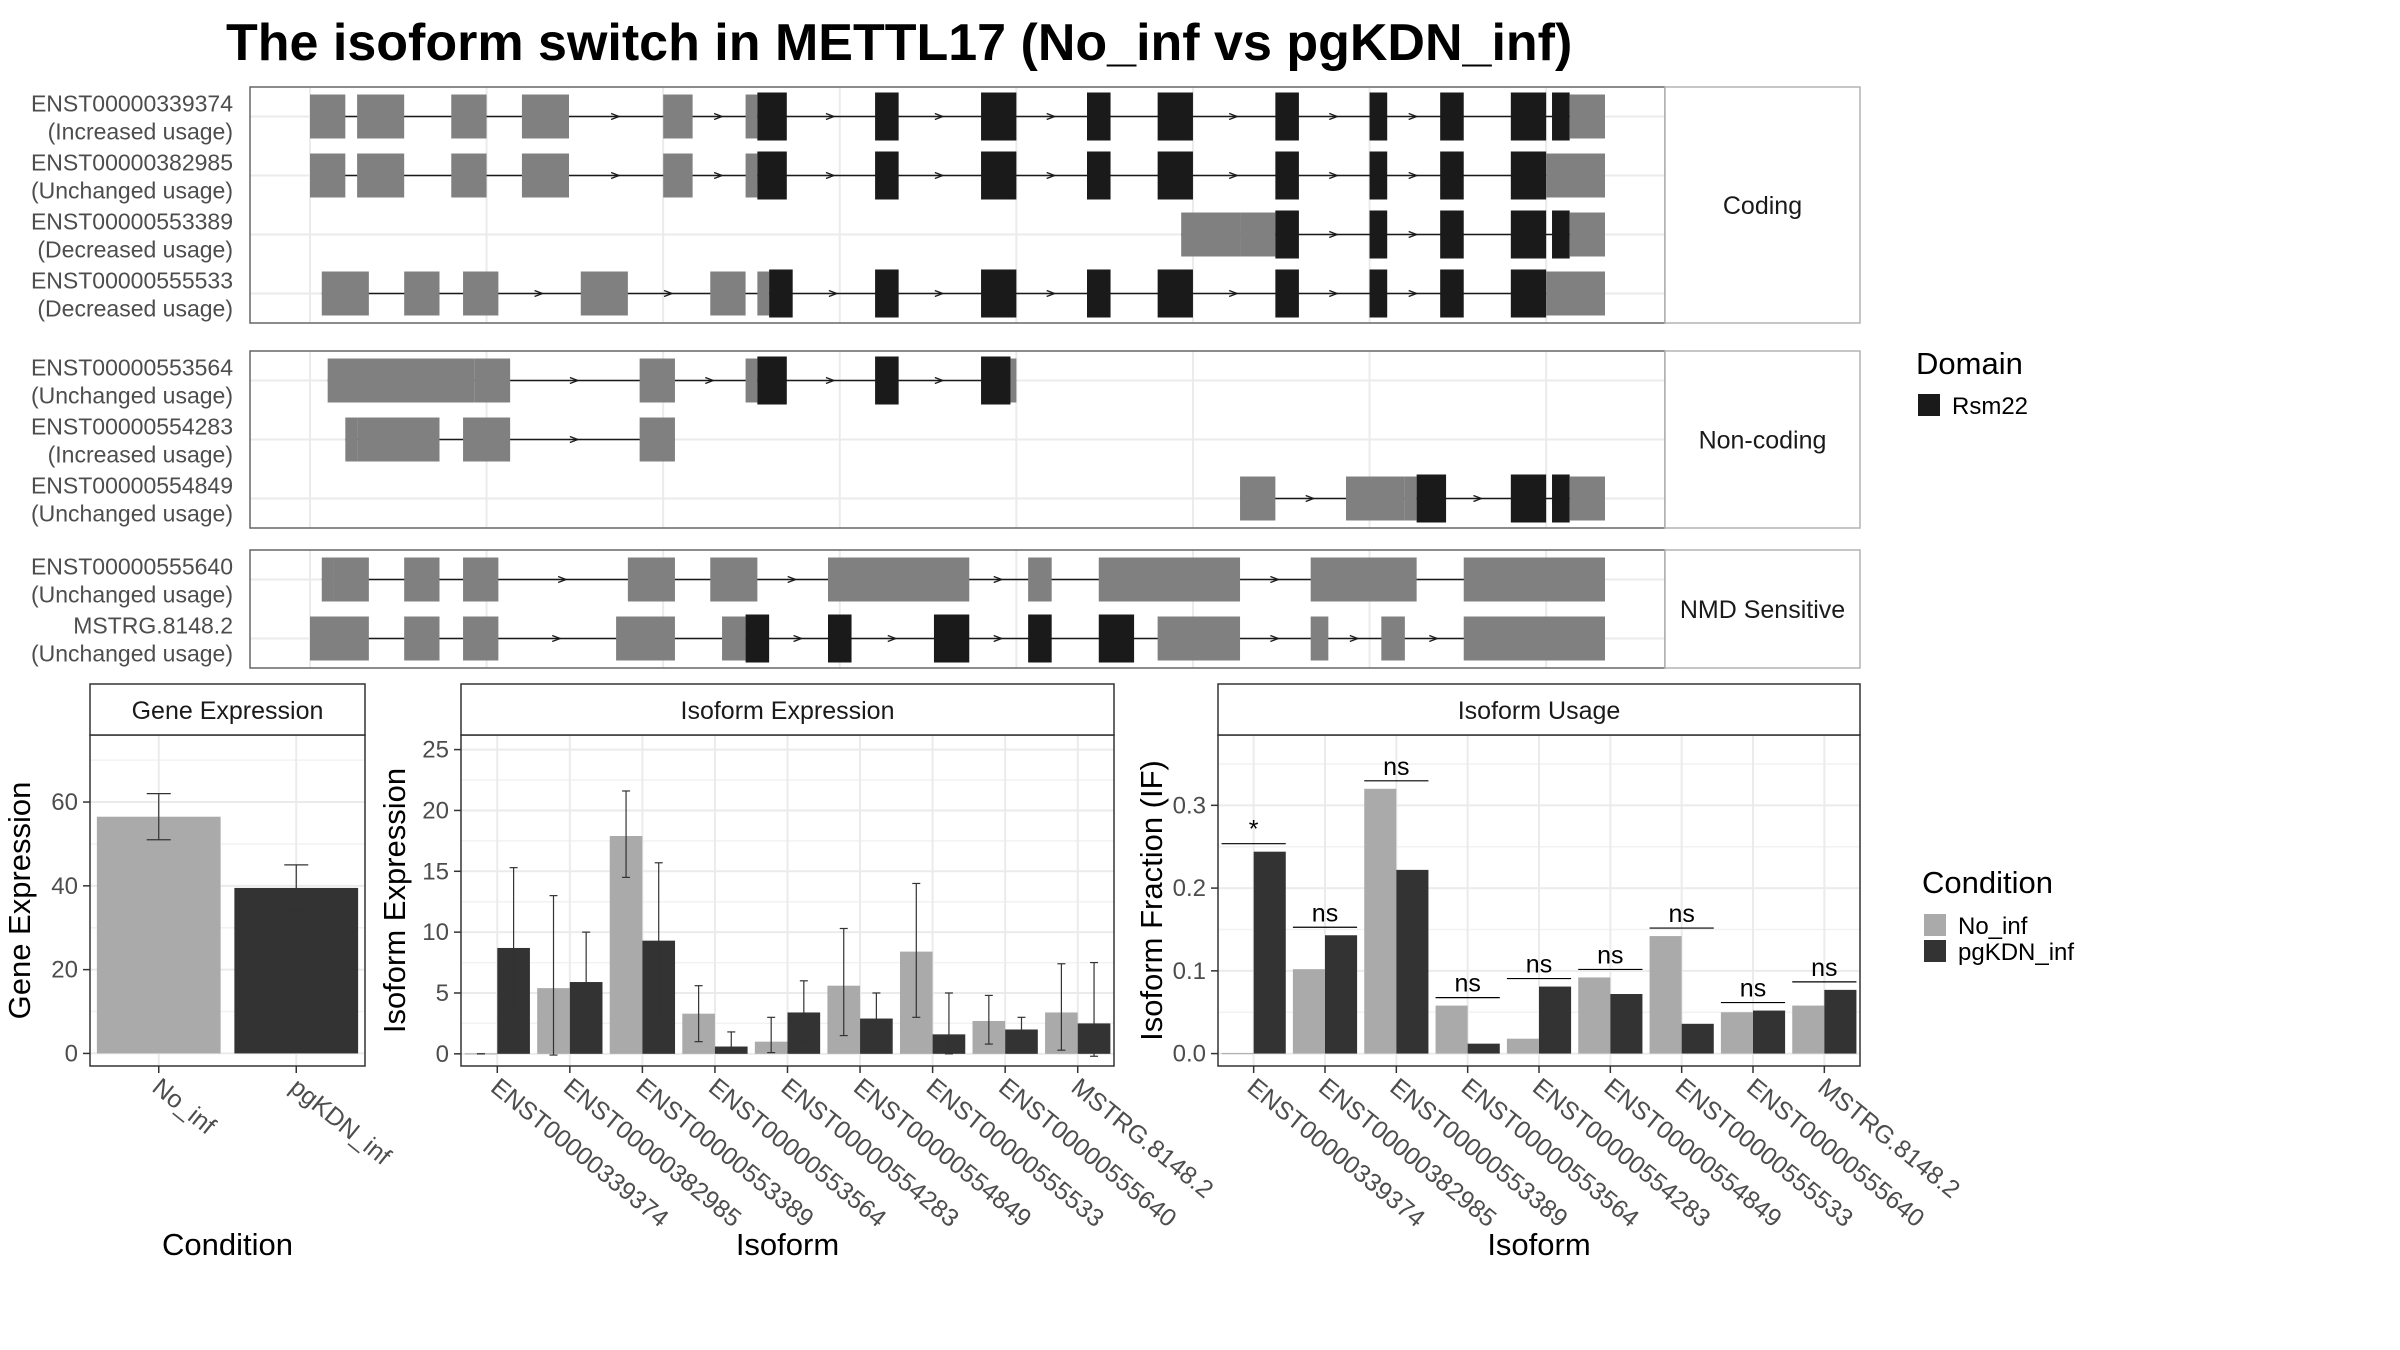 The width and height of the screenshot is (2400, 1350). What do you see at coordinates (818, 177) in the screenshot?
I see `transcript-row: ENST00000382985(Unchanged usage)` at bounding box center [818, 177].